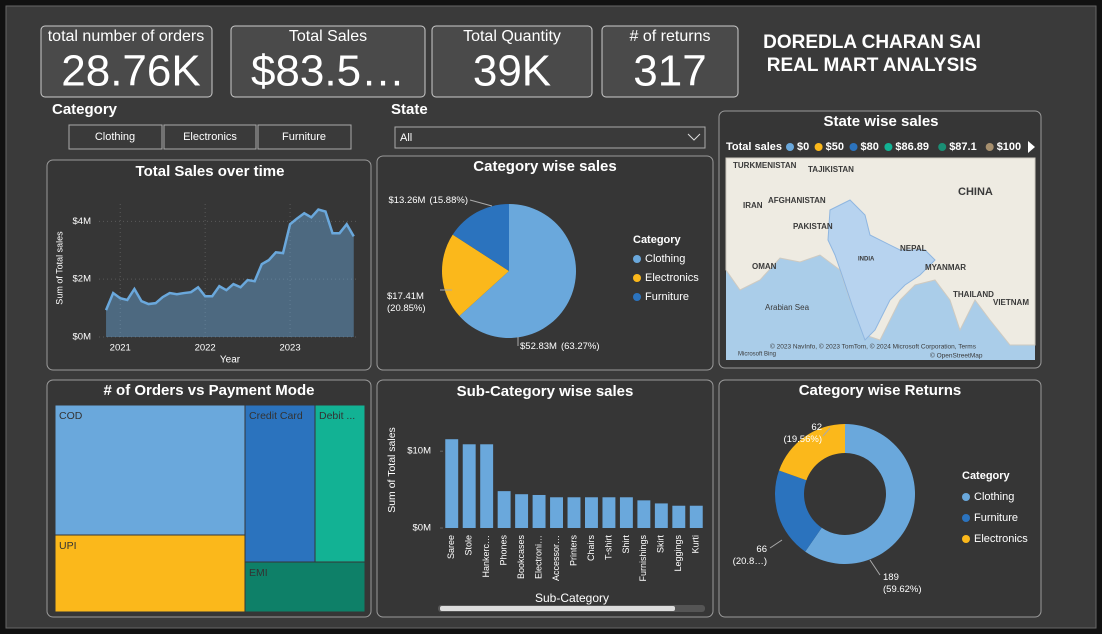 The height and width of the screenshot is (634, 1102). What do you see at coordinates (694, 137) in the screenshot?
I see `chevron` at bounding box center [694, 137].